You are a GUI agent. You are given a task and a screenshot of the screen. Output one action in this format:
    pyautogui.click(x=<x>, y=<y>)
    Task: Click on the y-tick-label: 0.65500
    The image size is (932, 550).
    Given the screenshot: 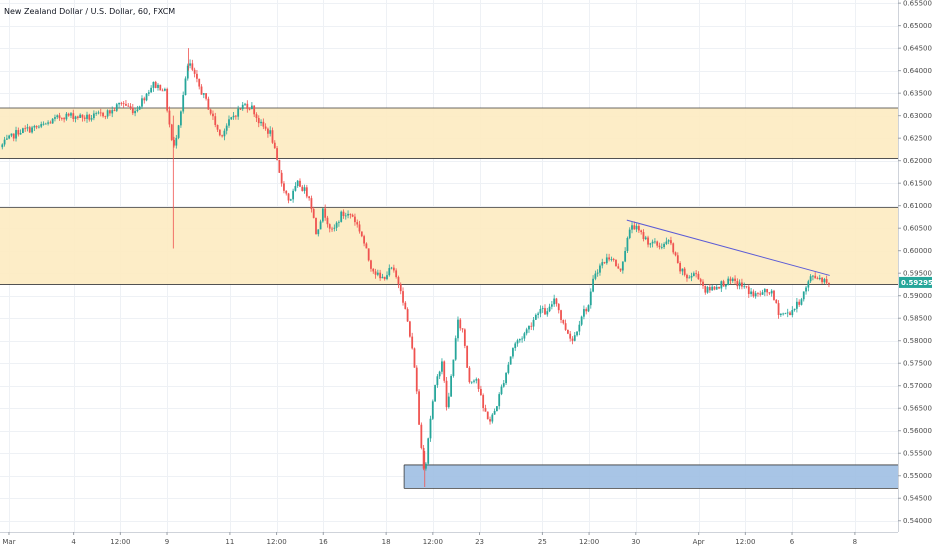 What is the action you would take?
    pyautogui.click(x=917, y=4)
    